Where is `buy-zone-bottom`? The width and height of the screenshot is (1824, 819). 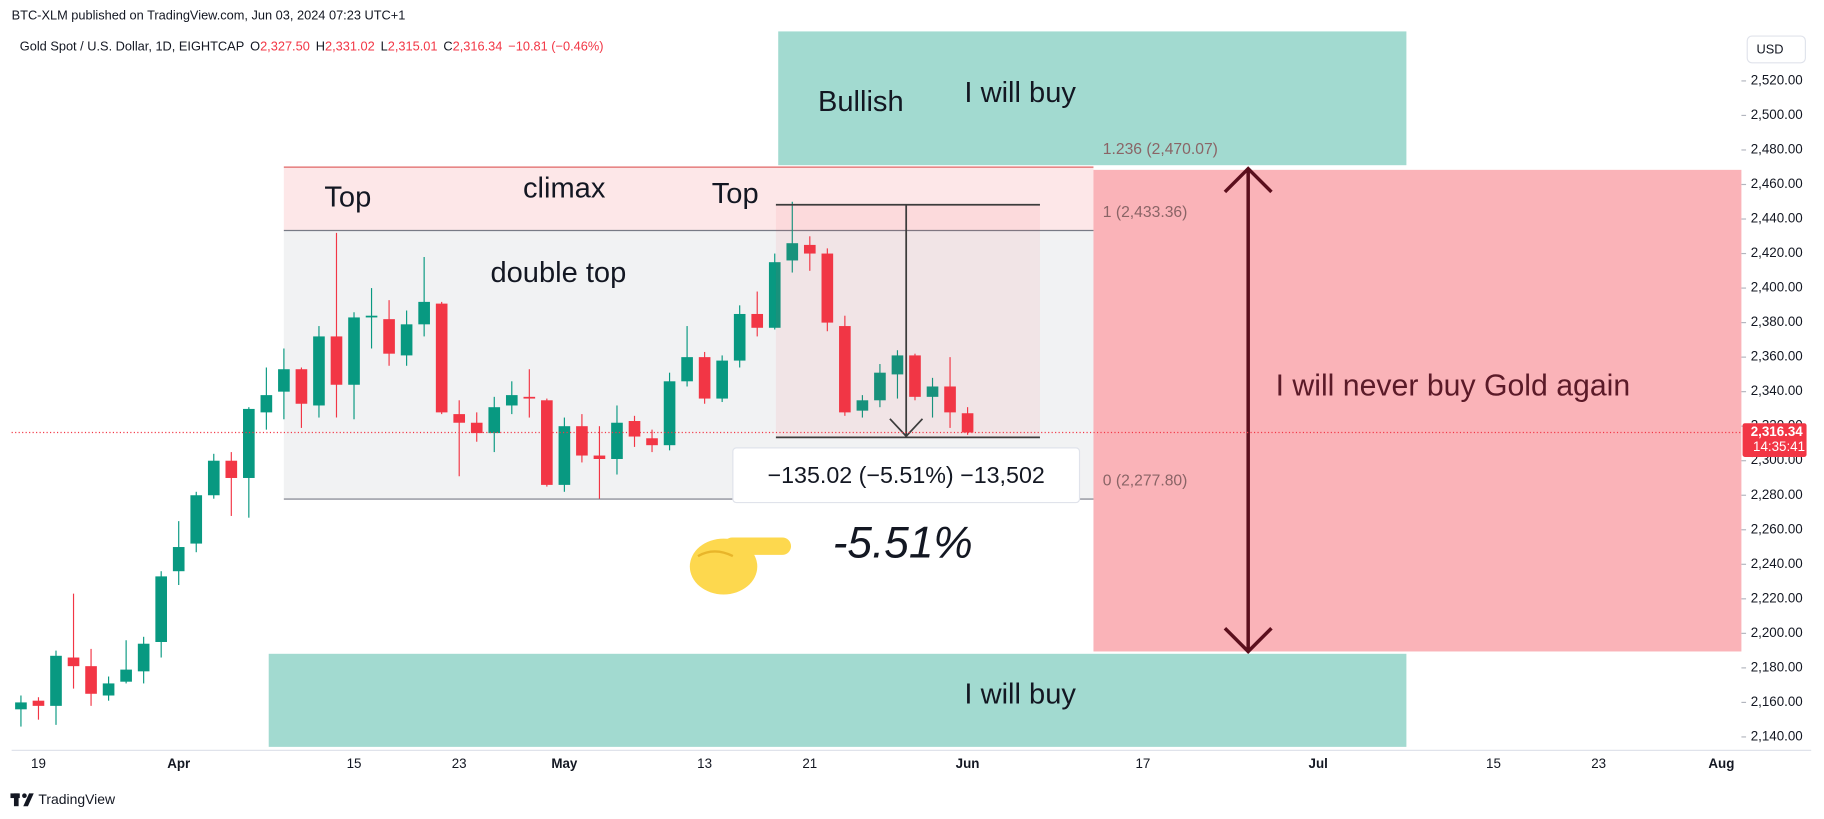 buy-zone-bottom is located at coordinates (837, 700).